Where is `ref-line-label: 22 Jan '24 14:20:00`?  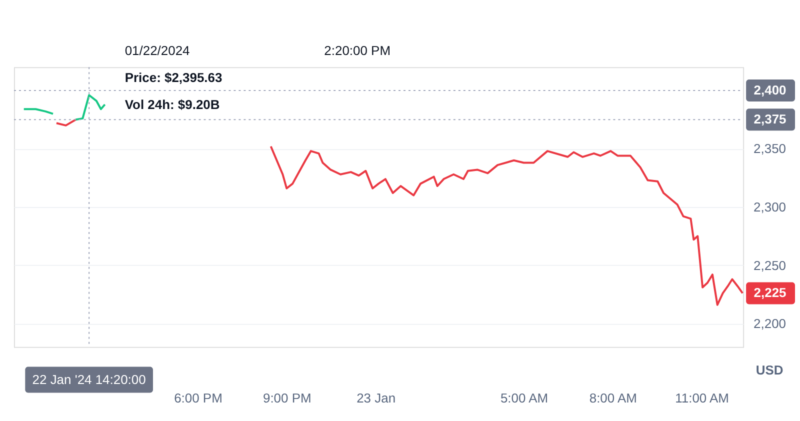
ref-line-label: 22 Jan '24 14:20:00 is located at coordinates (89, 379).